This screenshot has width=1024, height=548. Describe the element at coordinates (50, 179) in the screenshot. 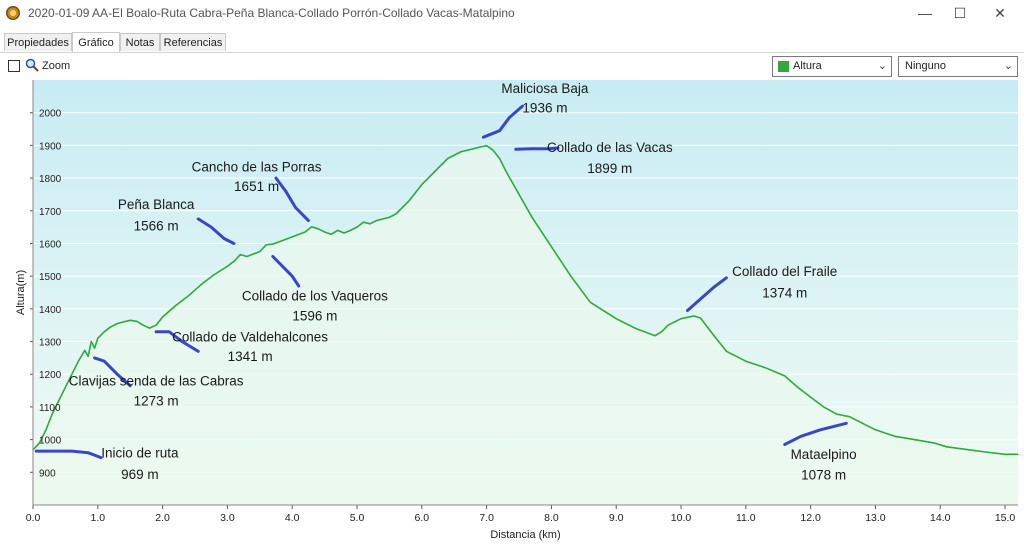

I see `y-tick-label: 1800` at that location.